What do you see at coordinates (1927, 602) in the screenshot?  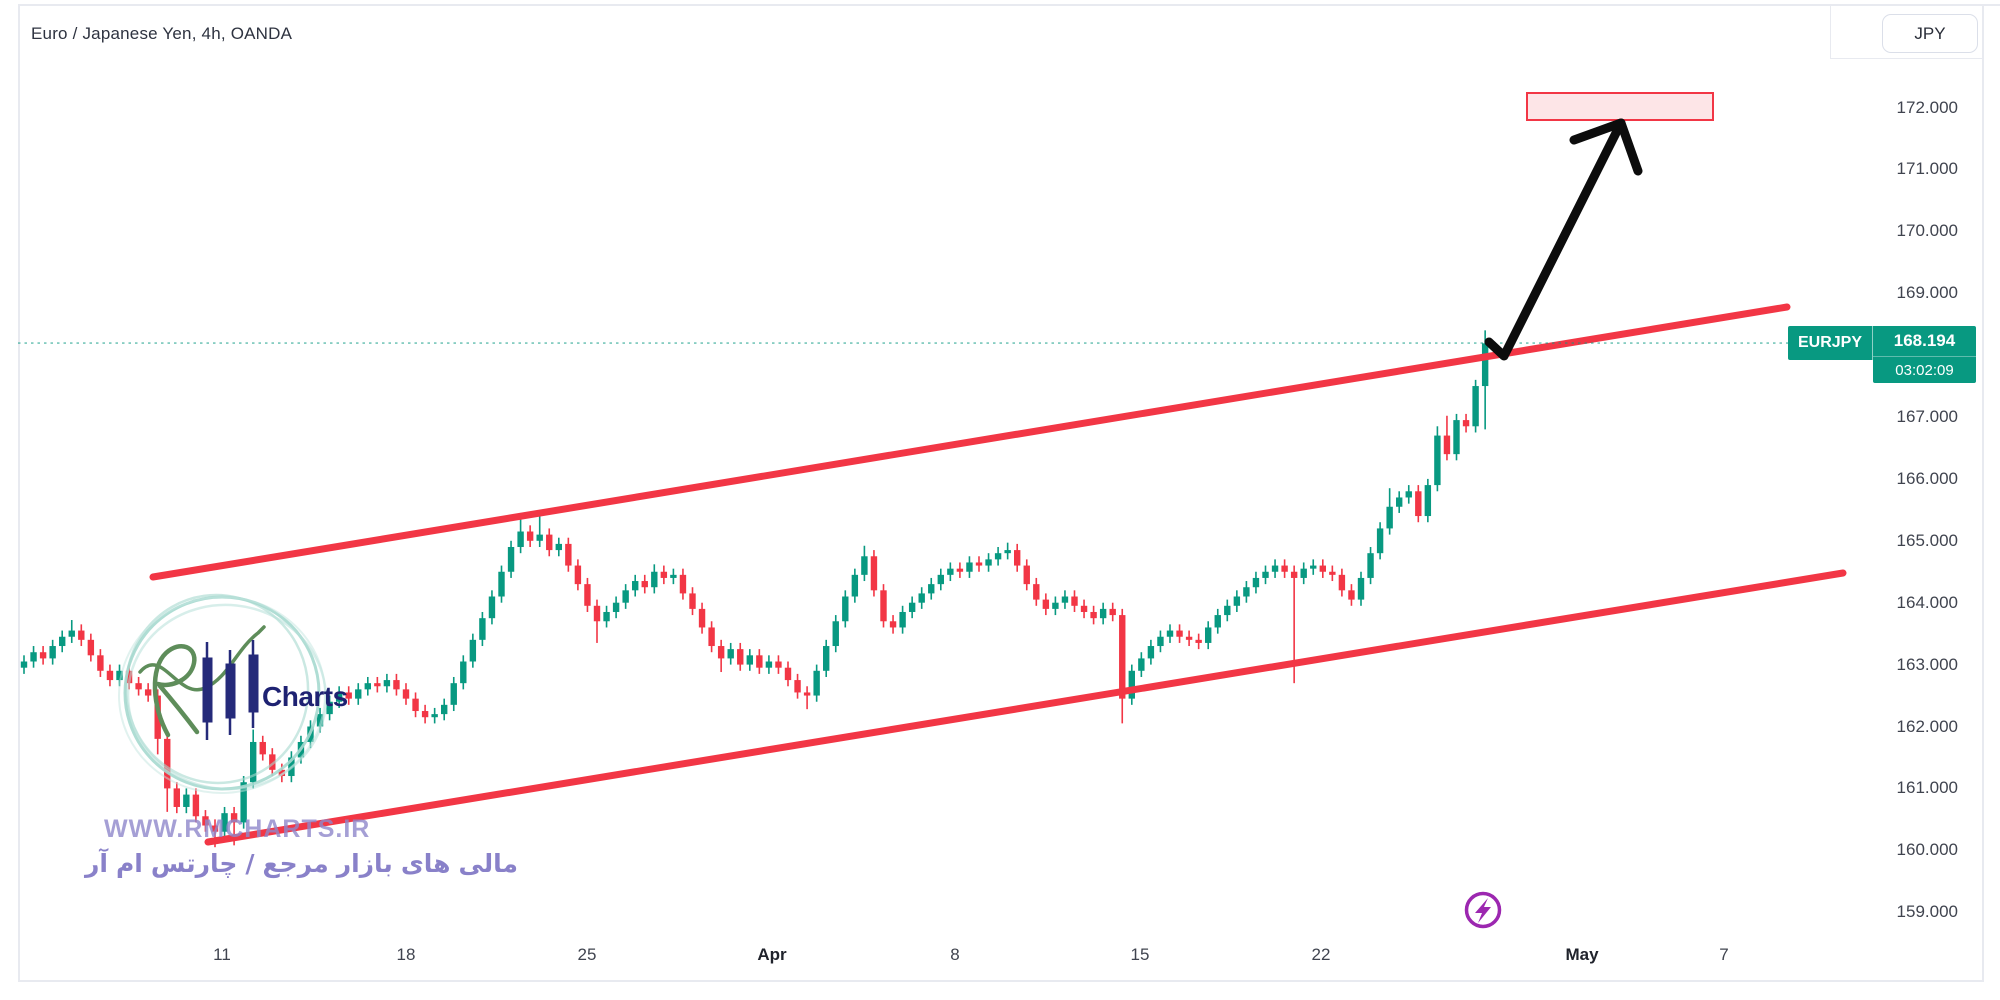 I see `price-tick-label: 164.000` at bounding box center [1927, 602].